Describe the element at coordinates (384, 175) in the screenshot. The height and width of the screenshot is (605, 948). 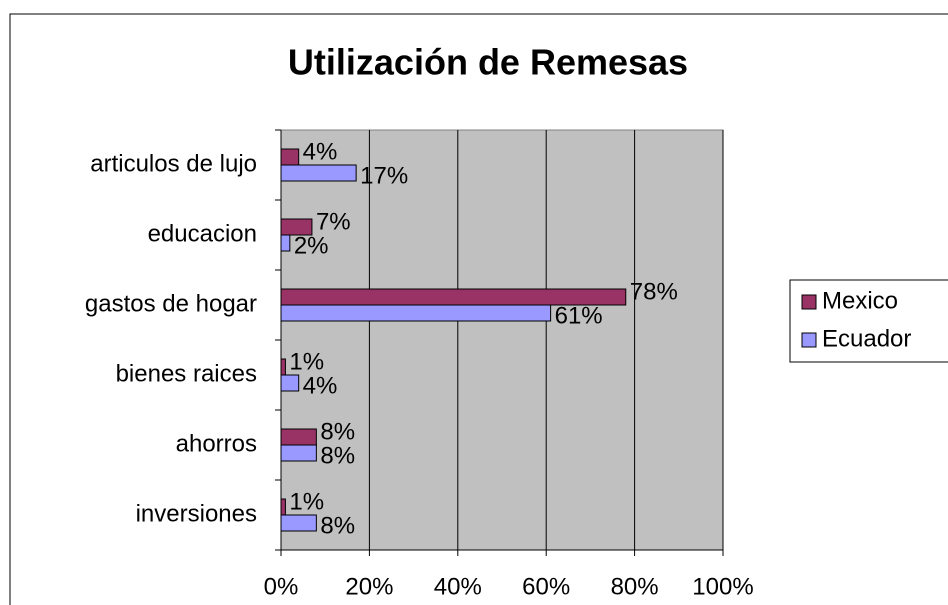
I see `value-label: 17%` at that location.